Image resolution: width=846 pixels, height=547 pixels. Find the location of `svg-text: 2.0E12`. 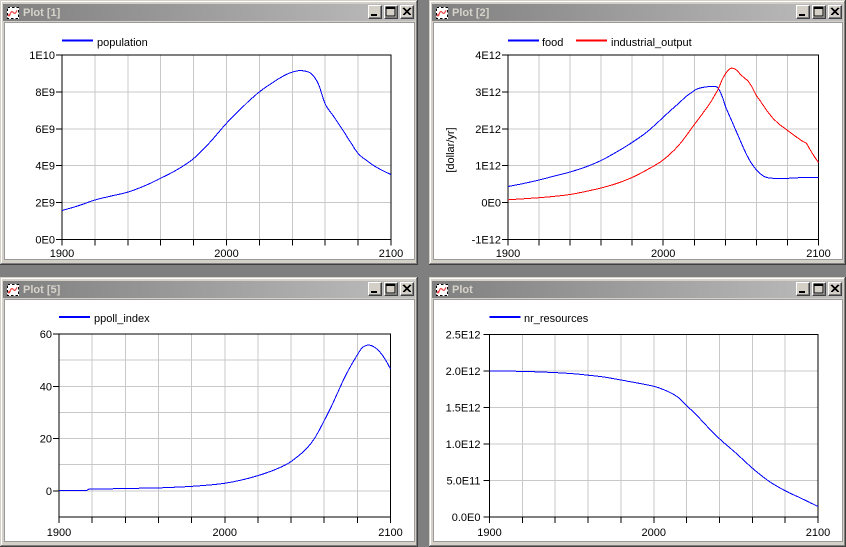

svg-text: 2.0E12 is located at coordinates (463, 372).